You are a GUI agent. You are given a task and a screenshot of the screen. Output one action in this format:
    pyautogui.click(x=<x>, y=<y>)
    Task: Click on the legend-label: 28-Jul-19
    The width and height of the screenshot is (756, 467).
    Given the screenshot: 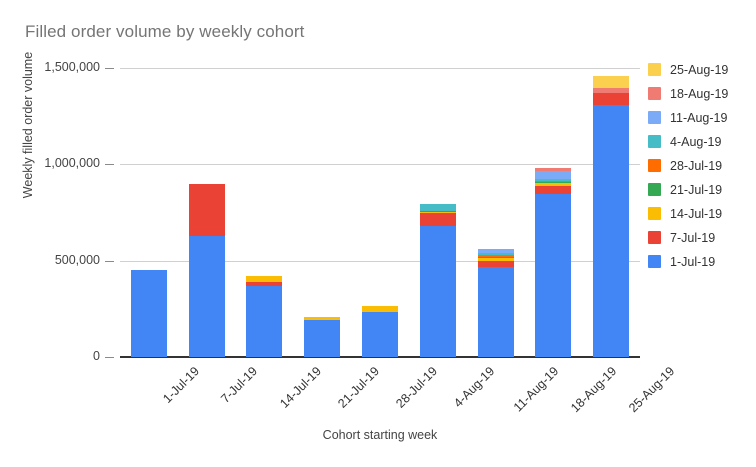 What is the action you would take?
    pyautogui.click(x=696, y=165)
    